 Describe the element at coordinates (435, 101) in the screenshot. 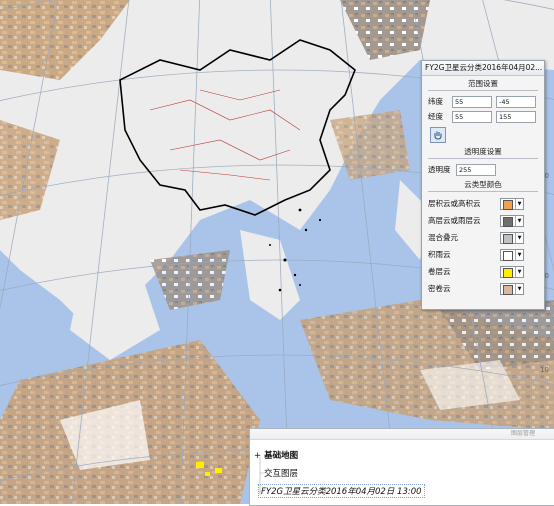

I see `latitude-label: 纬度` at that location.